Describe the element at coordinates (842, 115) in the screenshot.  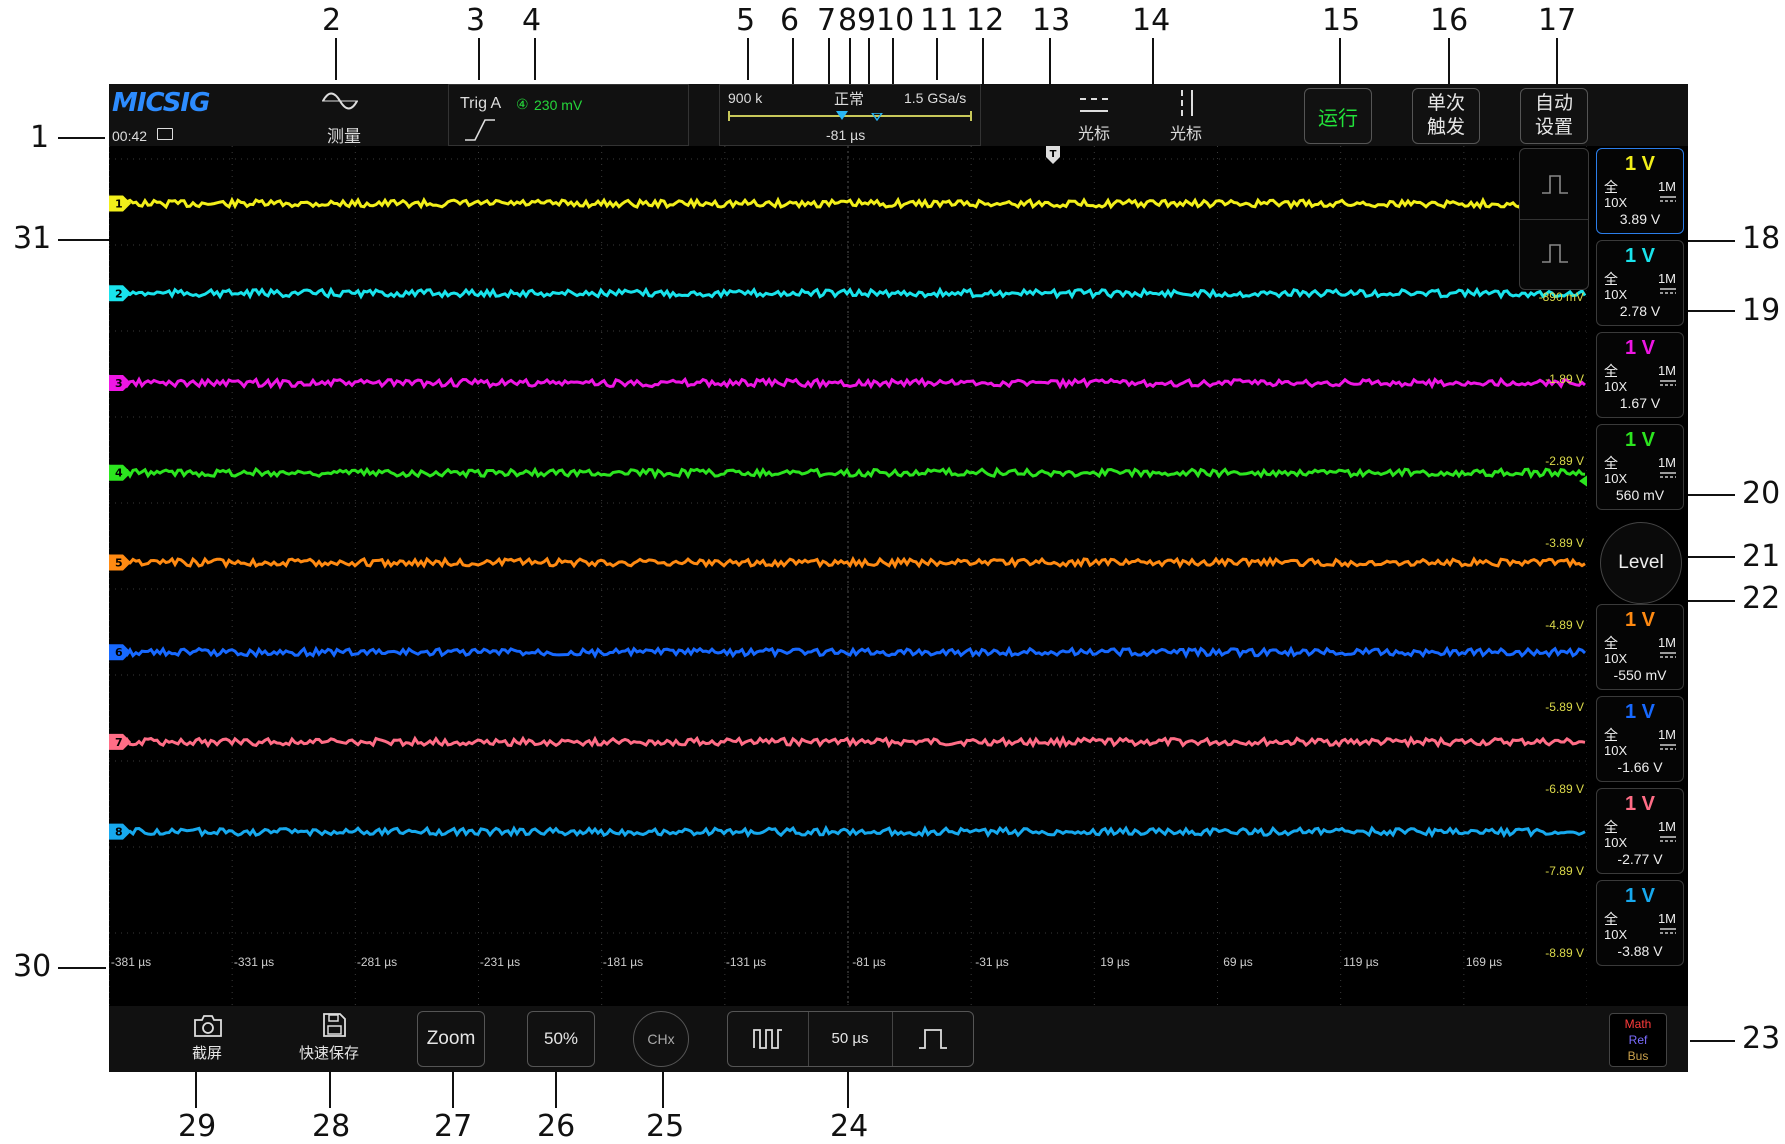
I see `trigger-position-marker` at that location.